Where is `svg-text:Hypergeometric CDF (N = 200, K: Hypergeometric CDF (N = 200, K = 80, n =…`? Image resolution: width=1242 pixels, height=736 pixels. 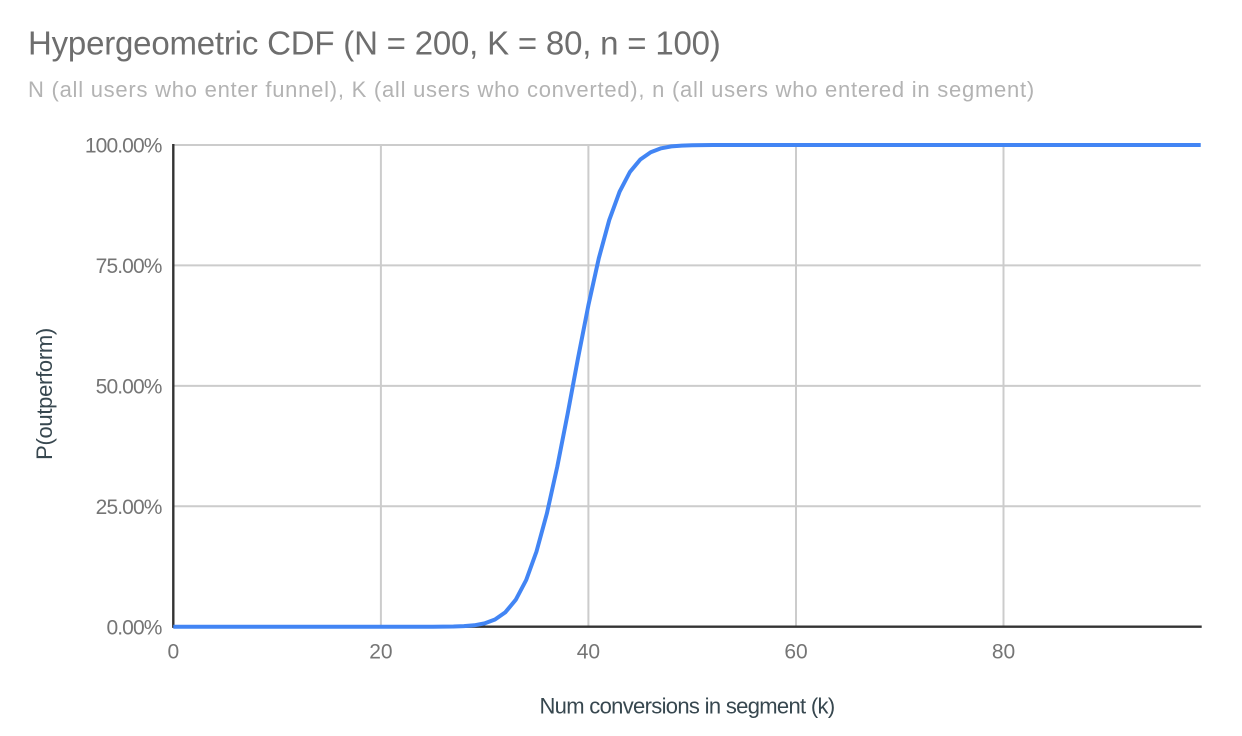 svg-text:Hypergeometric CDF (N = 200, K: Hypergeometric CDF (N = 200, K = 80, n =… is located at coordinates (374, 43).